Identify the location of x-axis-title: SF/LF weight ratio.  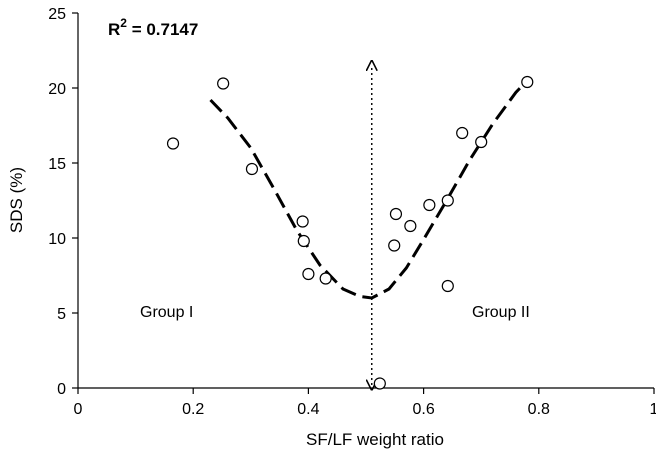
(375, 439).